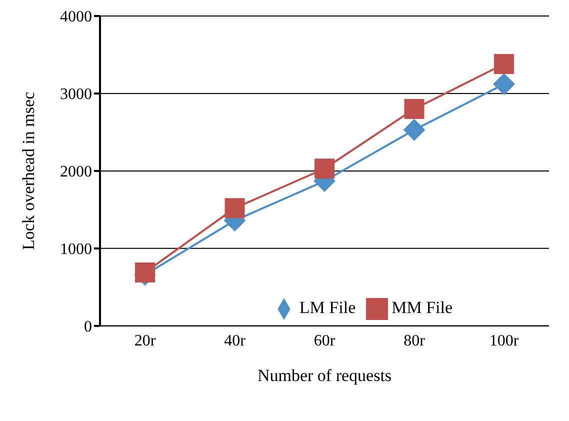 The image size is (569, 421). I want to click on y-tick-label: 1000, so click(76, 249).